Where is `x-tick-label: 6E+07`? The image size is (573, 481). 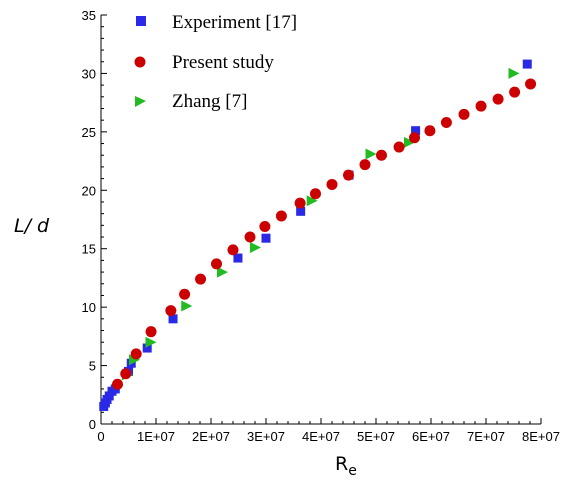
x-tick-label: 6E+07 is located at coordinates (431, 436).